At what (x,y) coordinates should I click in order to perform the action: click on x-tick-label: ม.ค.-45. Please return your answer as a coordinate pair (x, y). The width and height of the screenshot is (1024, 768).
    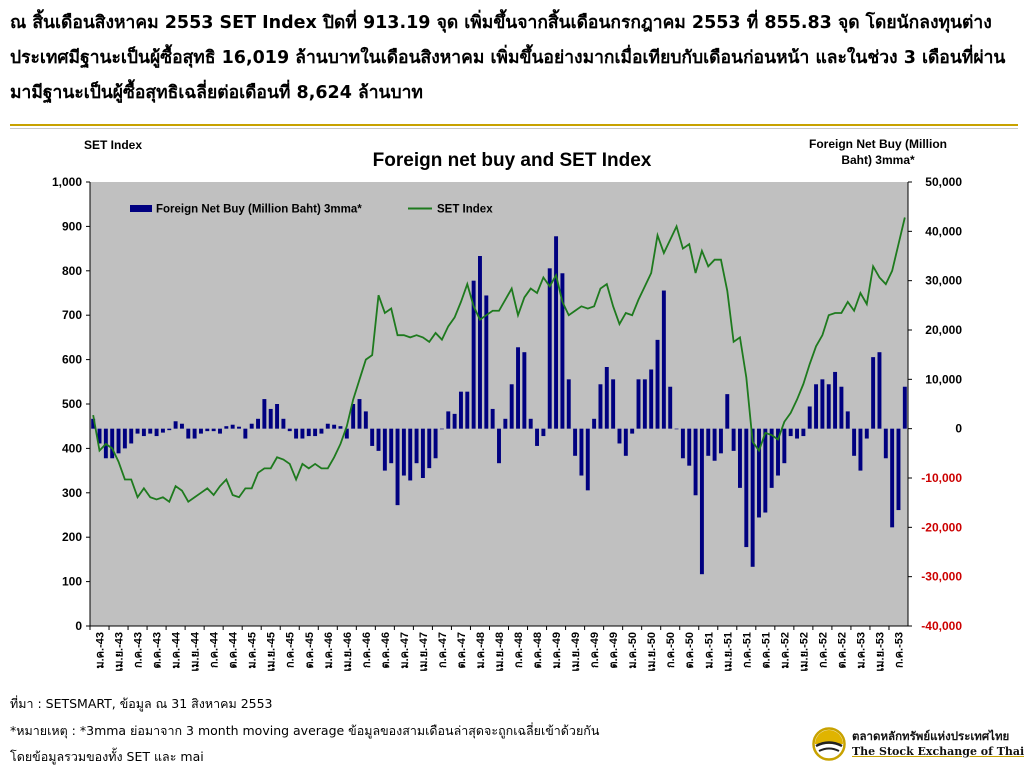
    Looking at the image, I should click on (253, 650).